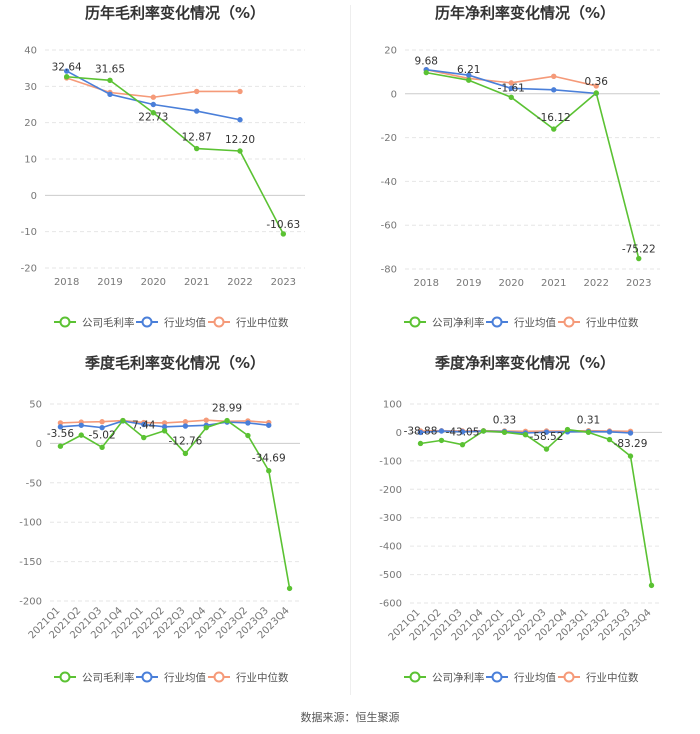 Image resolution: width=700 pixels, height=734 pixels. Describe the element at coordinates (389, 270) in the screenshot. I see `y-tick-label: -80` at that location.